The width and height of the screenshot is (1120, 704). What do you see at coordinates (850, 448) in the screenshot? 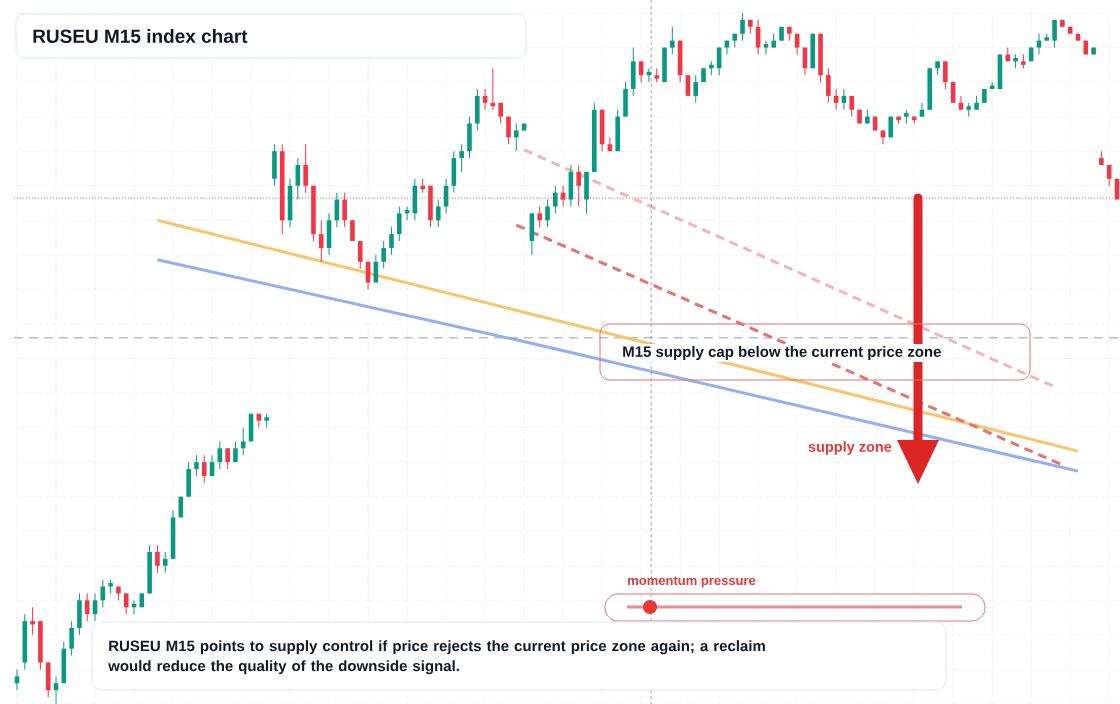
I see `annotation: supply zone` at bounding box center [850, 448].